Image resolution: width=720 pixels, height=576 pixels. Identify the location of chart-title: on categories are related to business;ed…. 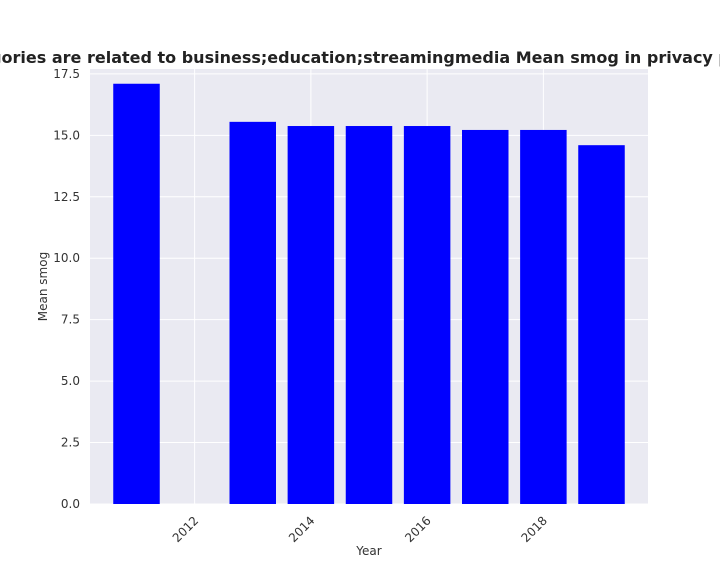
(360, 57).